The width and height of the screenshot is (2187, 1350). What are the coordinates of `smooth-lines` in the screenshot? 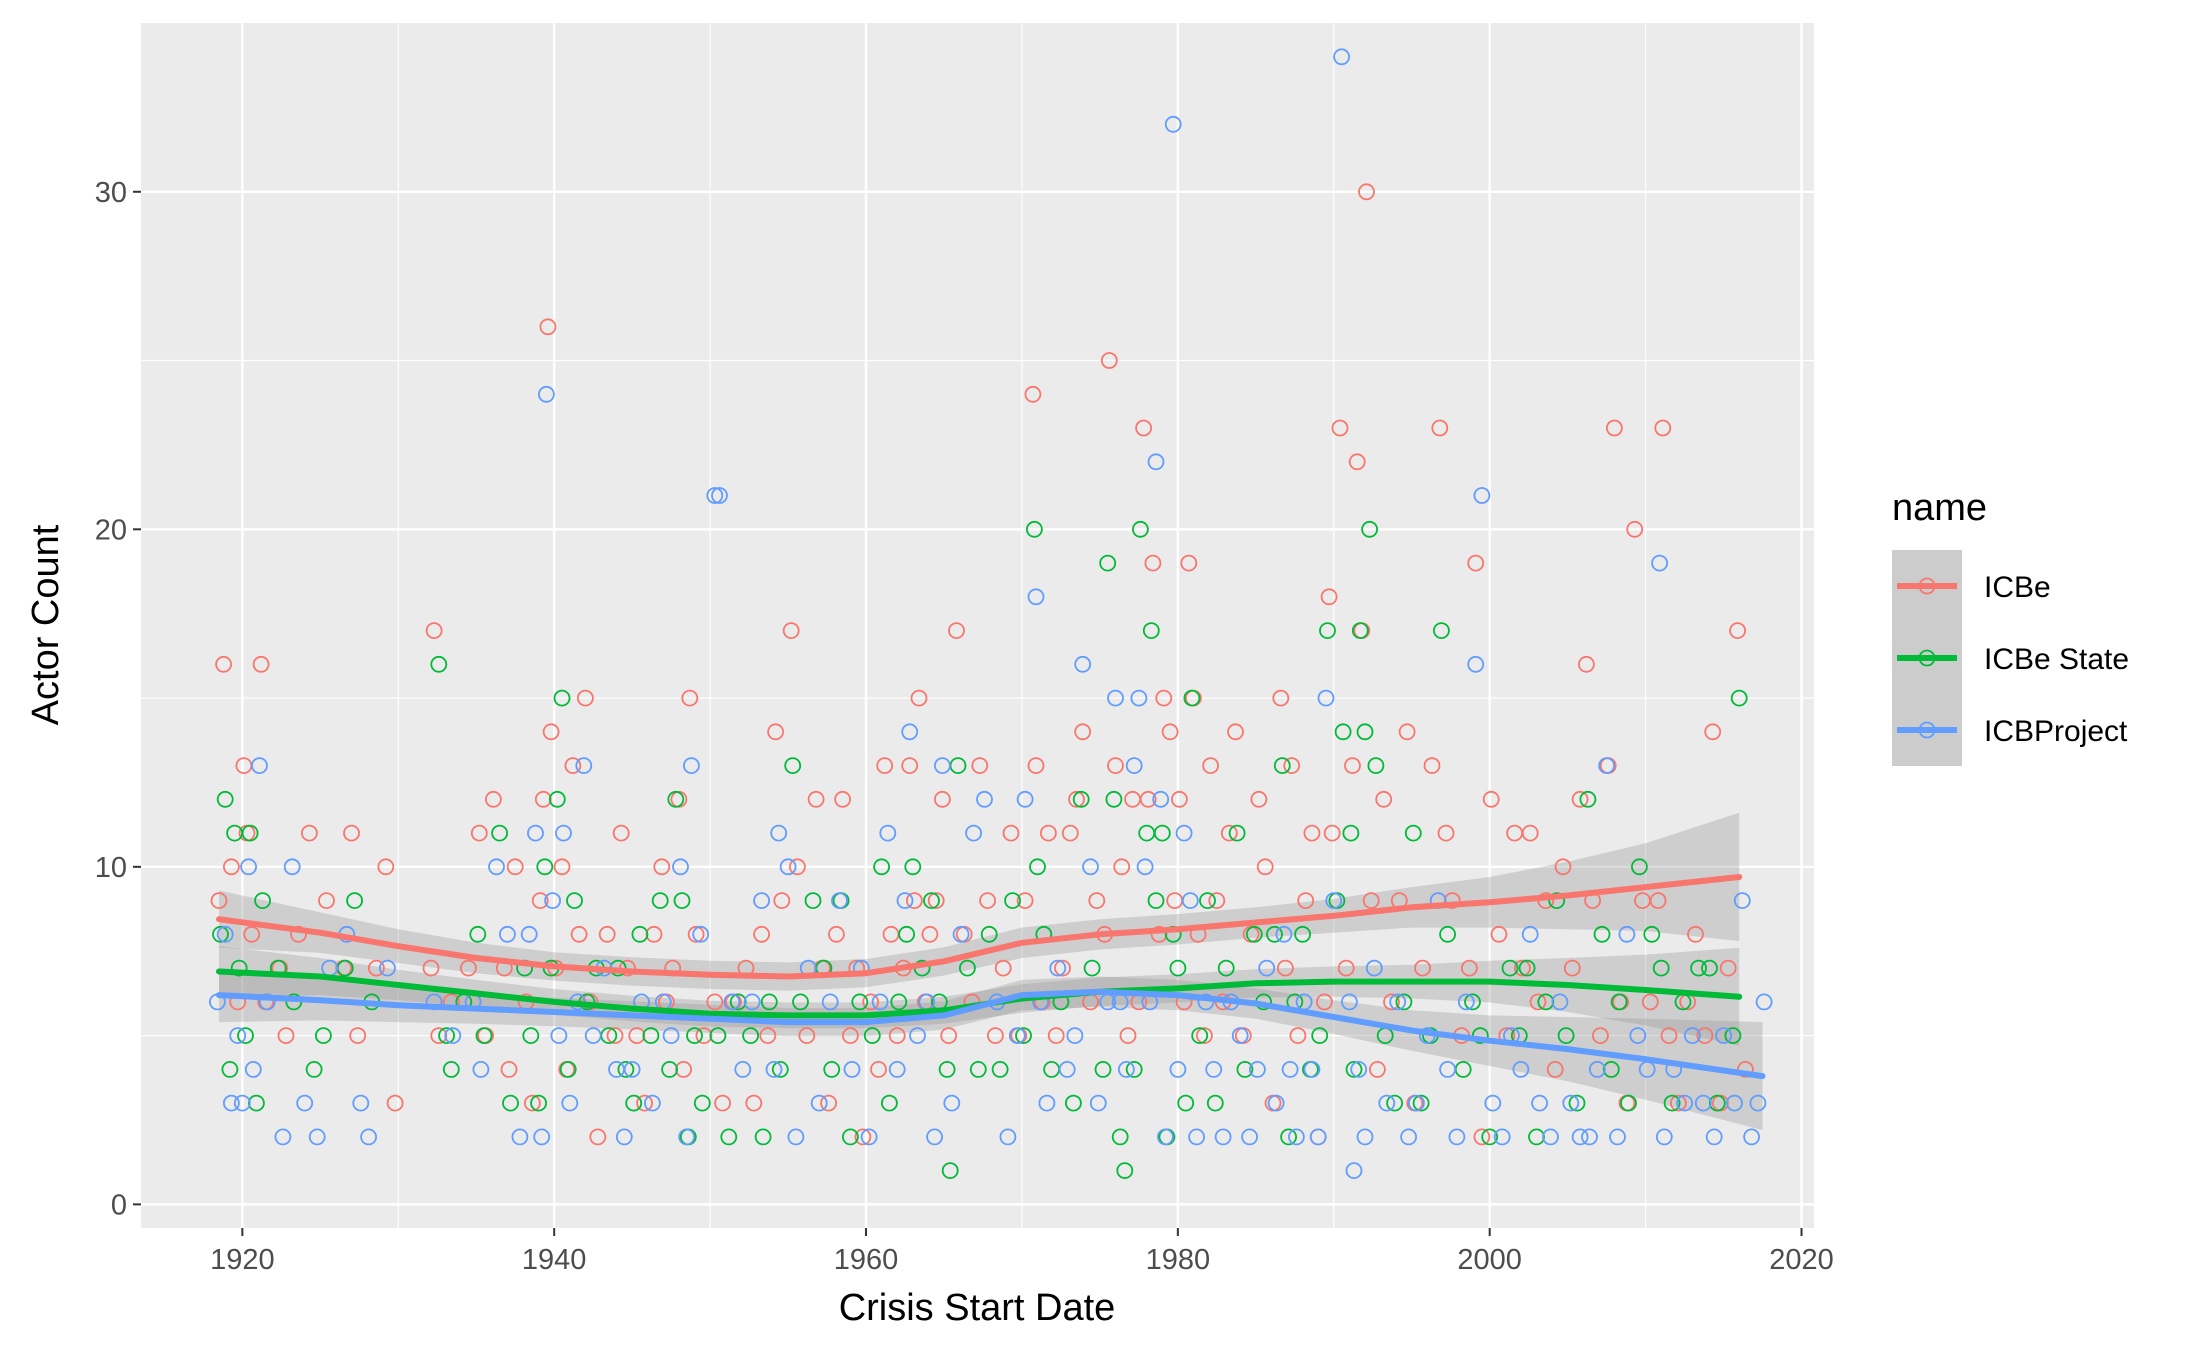 It's located at (991, 977).